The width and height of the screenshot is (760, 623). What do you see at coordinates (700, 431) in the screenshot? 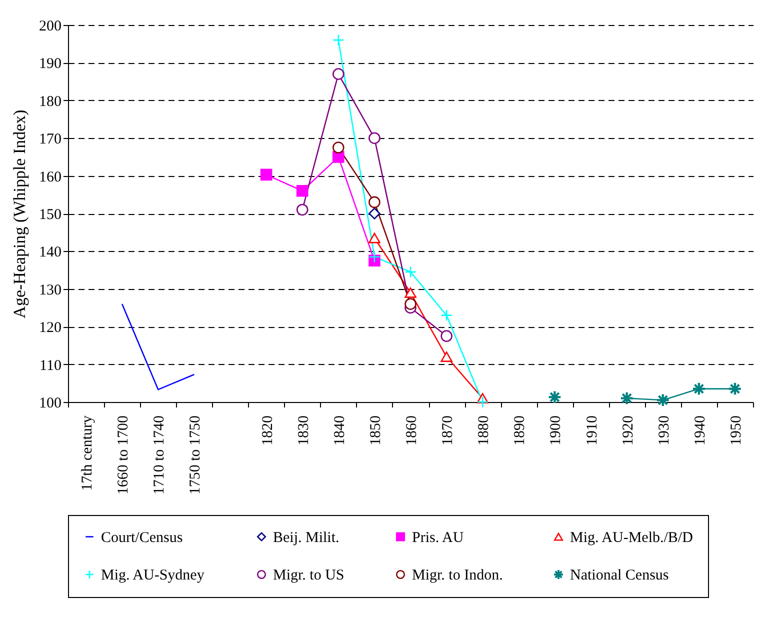
I see `x-tick-label: 1940` at bounding box center [700, 431].